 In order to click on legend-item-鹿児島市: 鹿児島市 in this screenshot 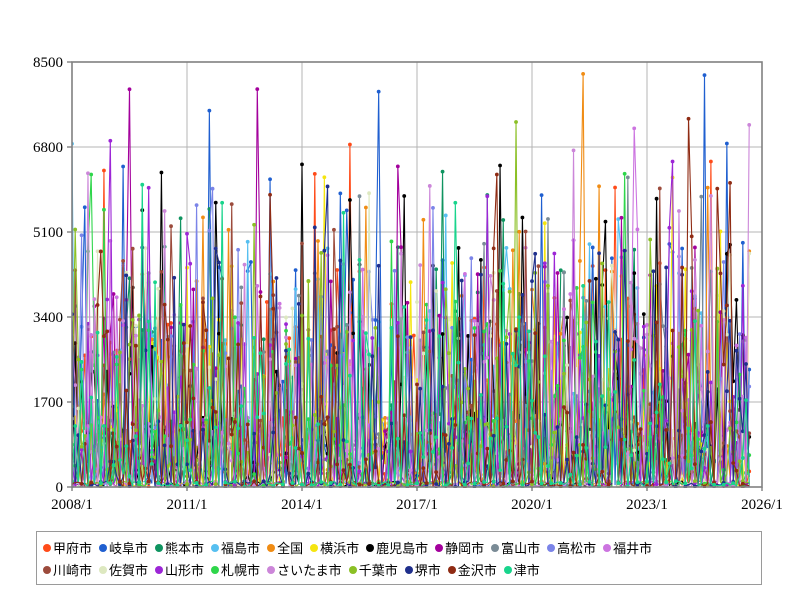, I will do `click(397, 548)`.